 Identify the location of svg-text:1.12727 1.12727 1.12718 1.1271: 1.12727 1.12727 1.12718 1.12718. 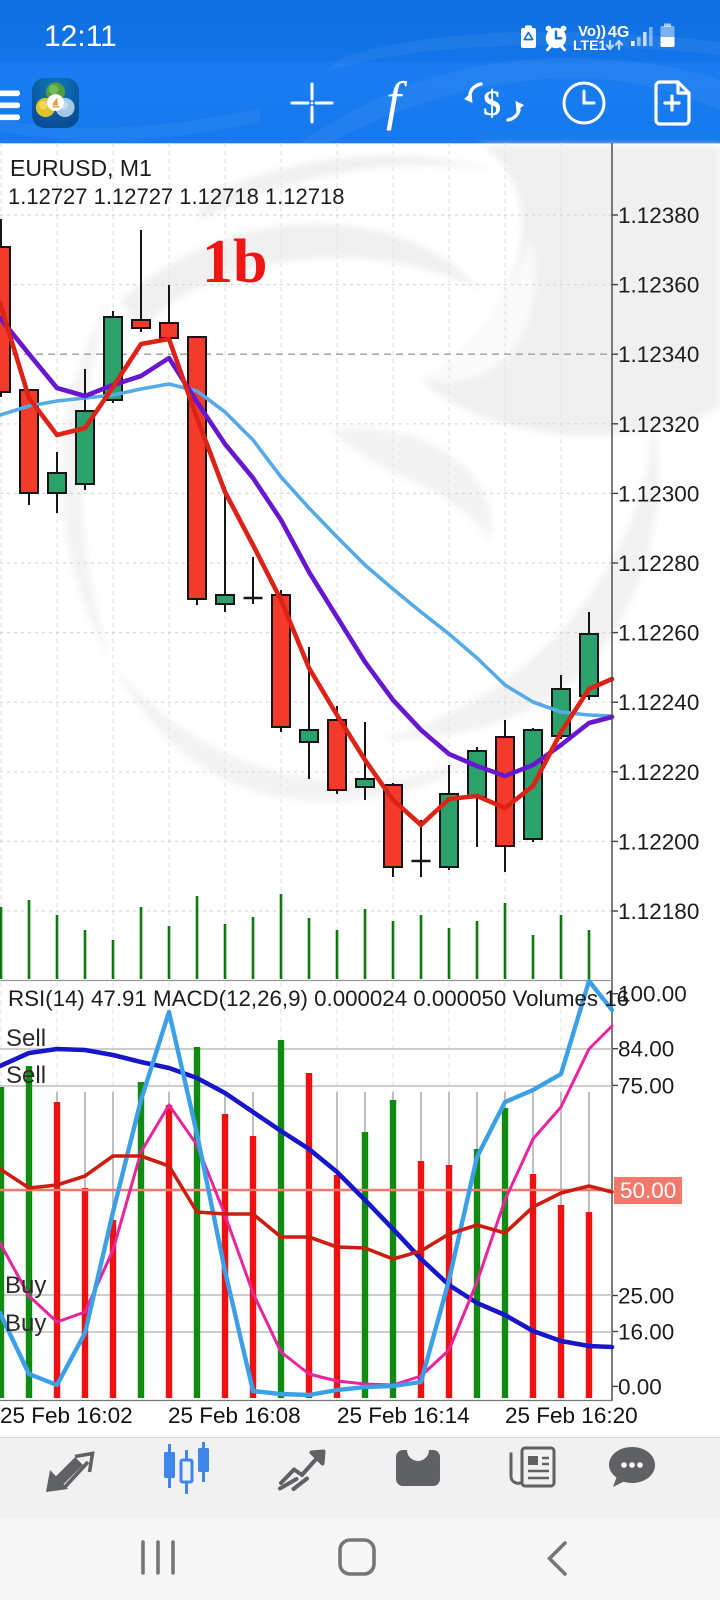
(176, 196).